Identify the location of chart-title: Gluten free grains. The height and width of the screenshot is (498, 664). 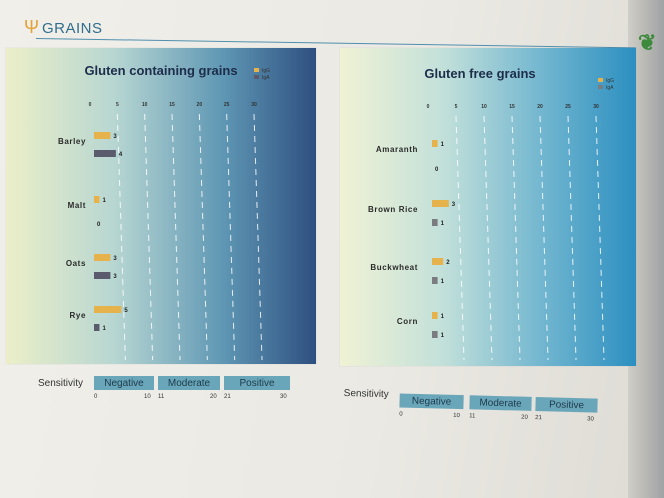
(479, 73).